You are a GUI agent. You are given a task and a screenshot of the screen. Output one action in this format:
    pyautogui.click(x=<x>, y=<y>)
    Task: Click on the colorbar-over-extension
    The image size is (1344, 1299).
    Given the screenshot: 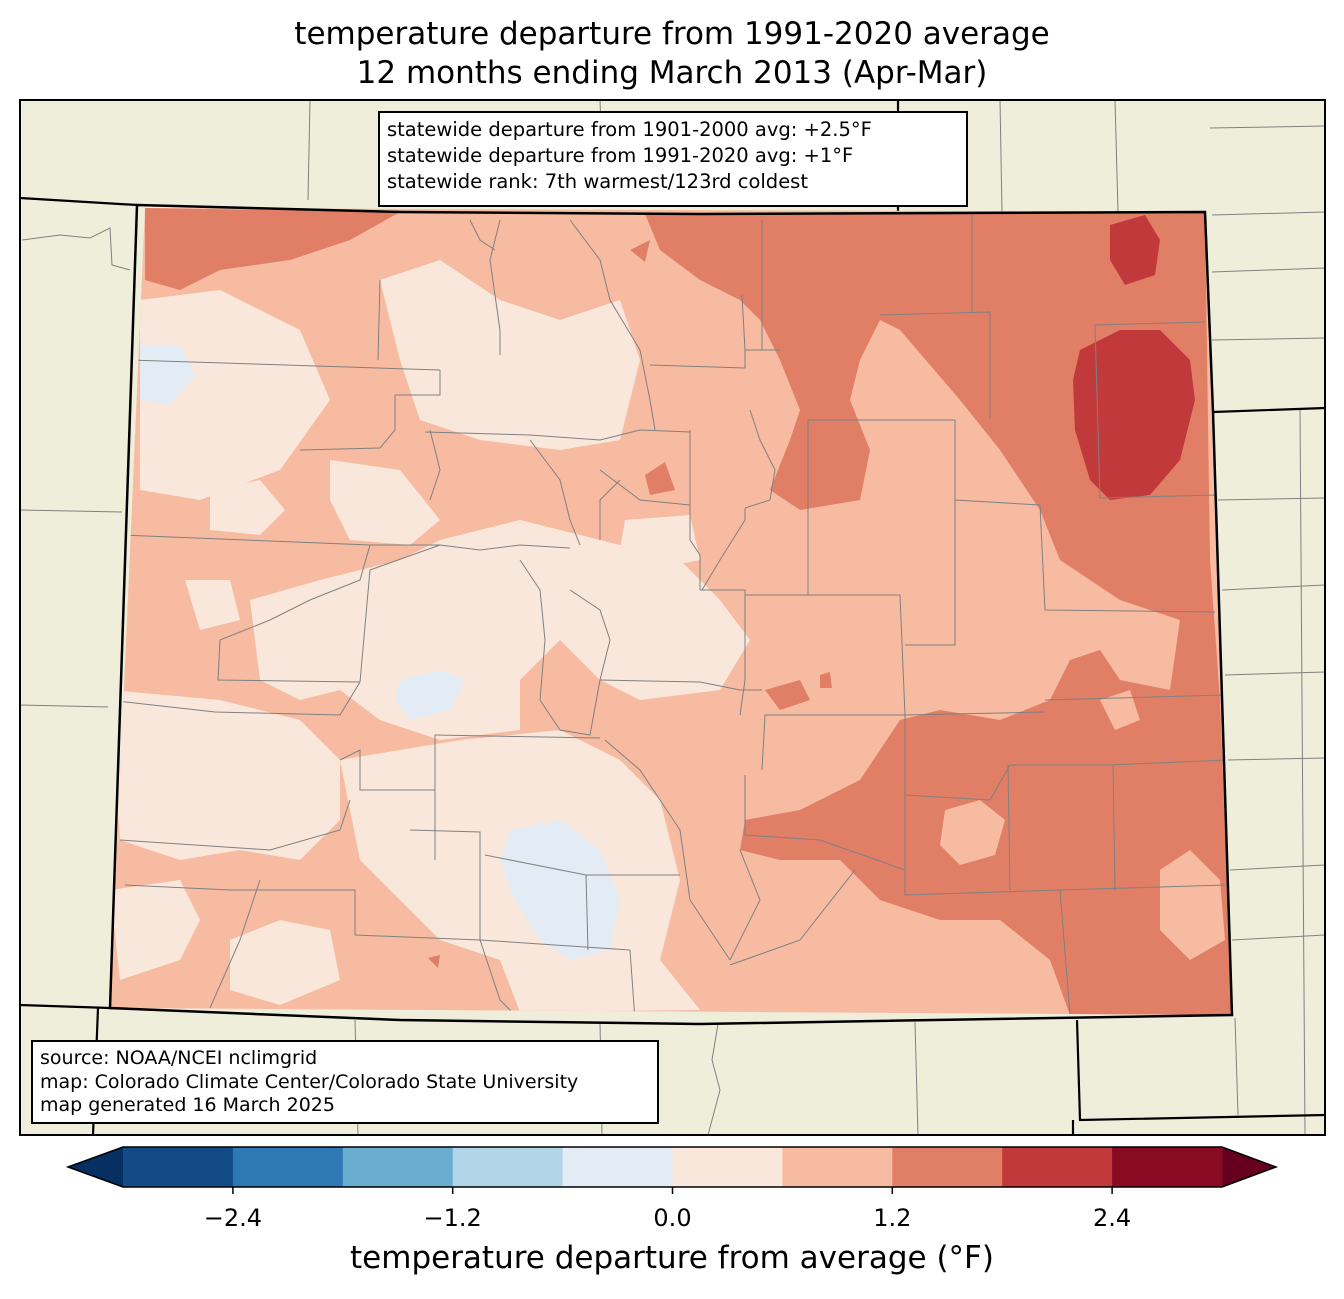 What is the action you would take?
    pyautogui.click(x=1249, y=1167)
    